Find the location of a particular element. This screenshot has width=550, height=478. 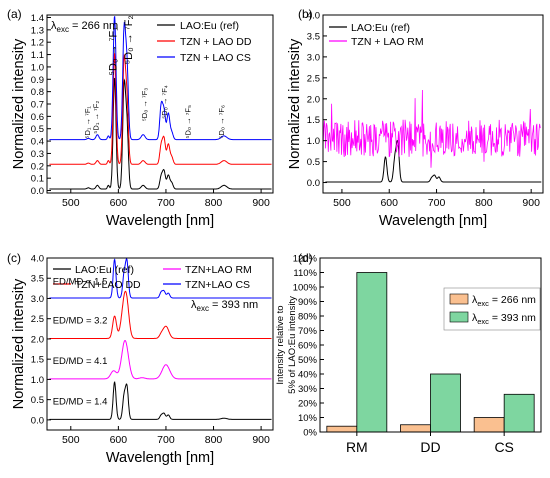

y-tick-label: 30% is located at coordinates (308, 389).